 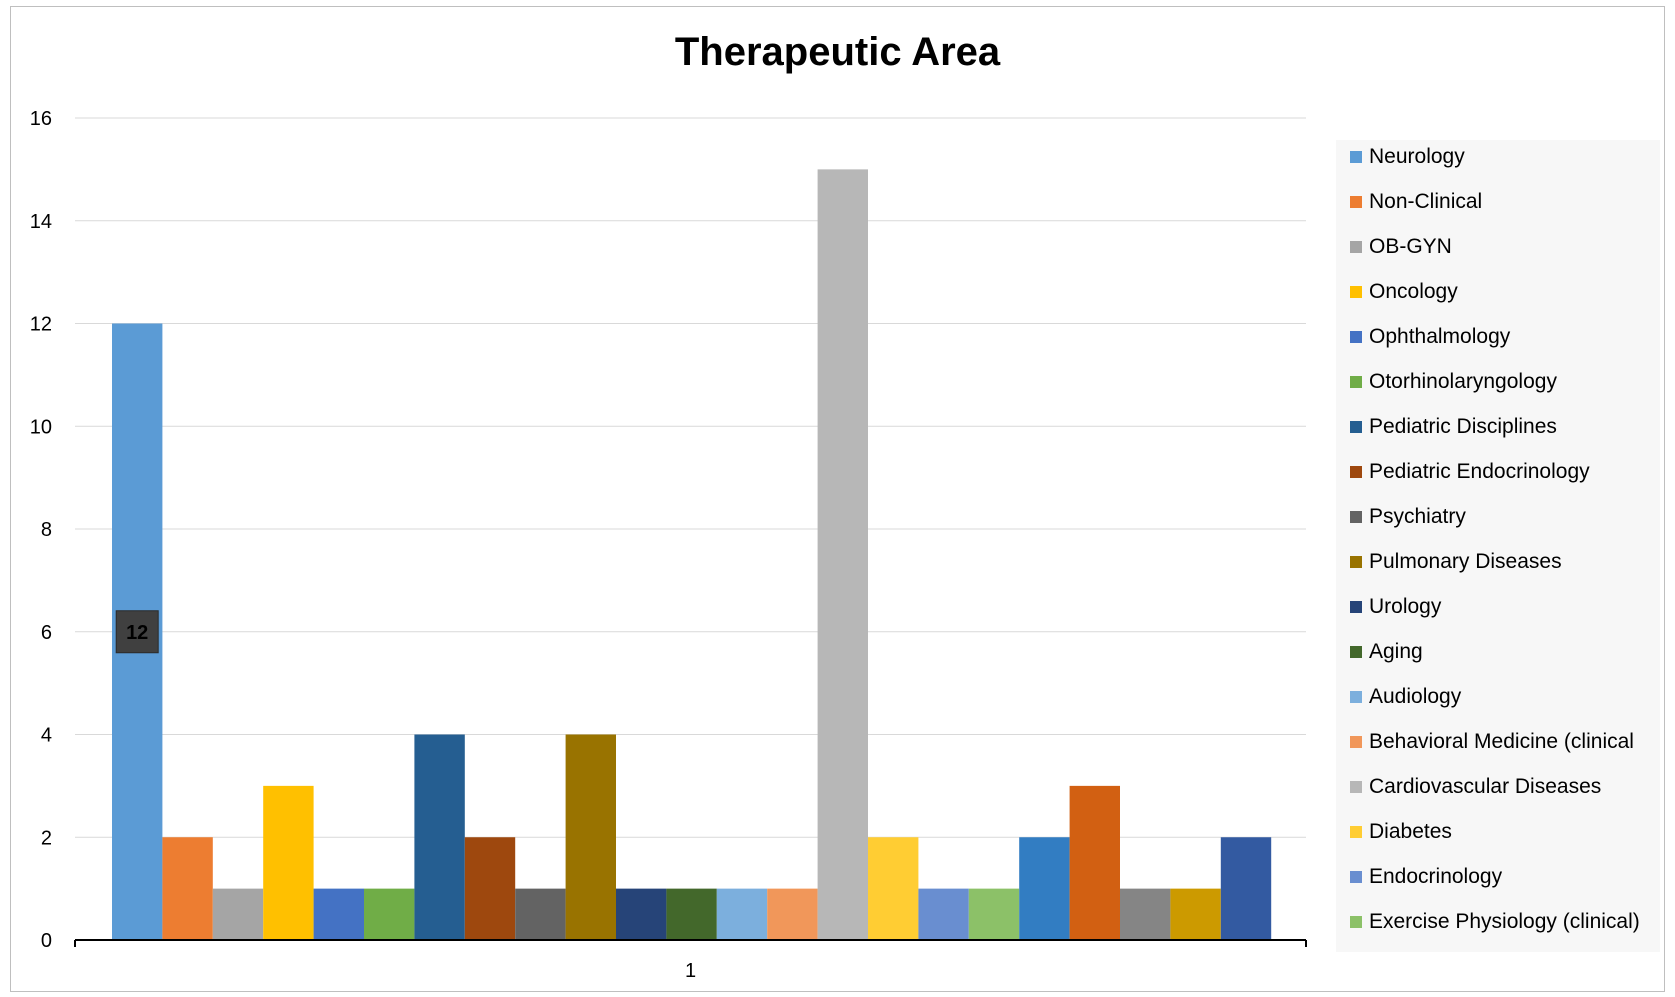 I want to click on legend-label: Behavioral Medicine (clinical, so click(x=1501, y=741).